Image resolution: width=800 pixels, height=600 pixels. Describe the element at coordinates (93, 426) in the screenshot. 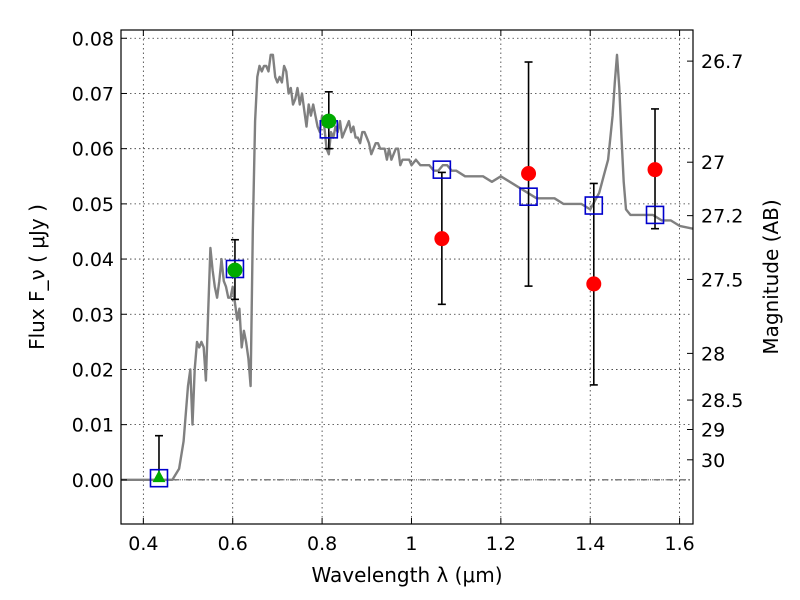

I see `y-tick-label: 0.01` at that location.